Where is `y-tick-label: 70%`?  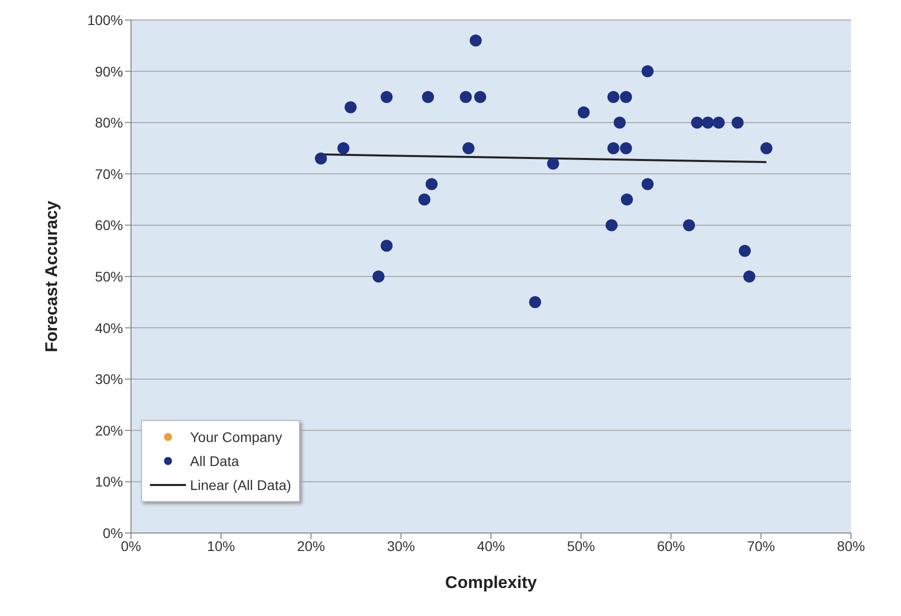 y-tick-label: 70% is located at coordinates (108, 174).